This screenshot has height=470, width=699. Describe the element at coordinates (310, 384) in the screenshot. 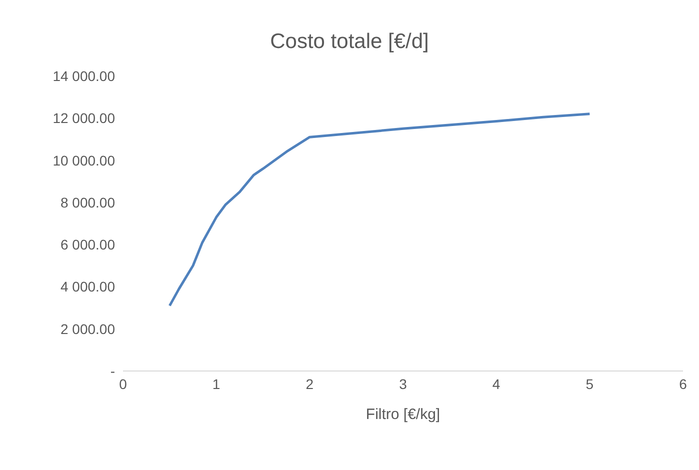

I see `x-tick-label: 2` at that location.